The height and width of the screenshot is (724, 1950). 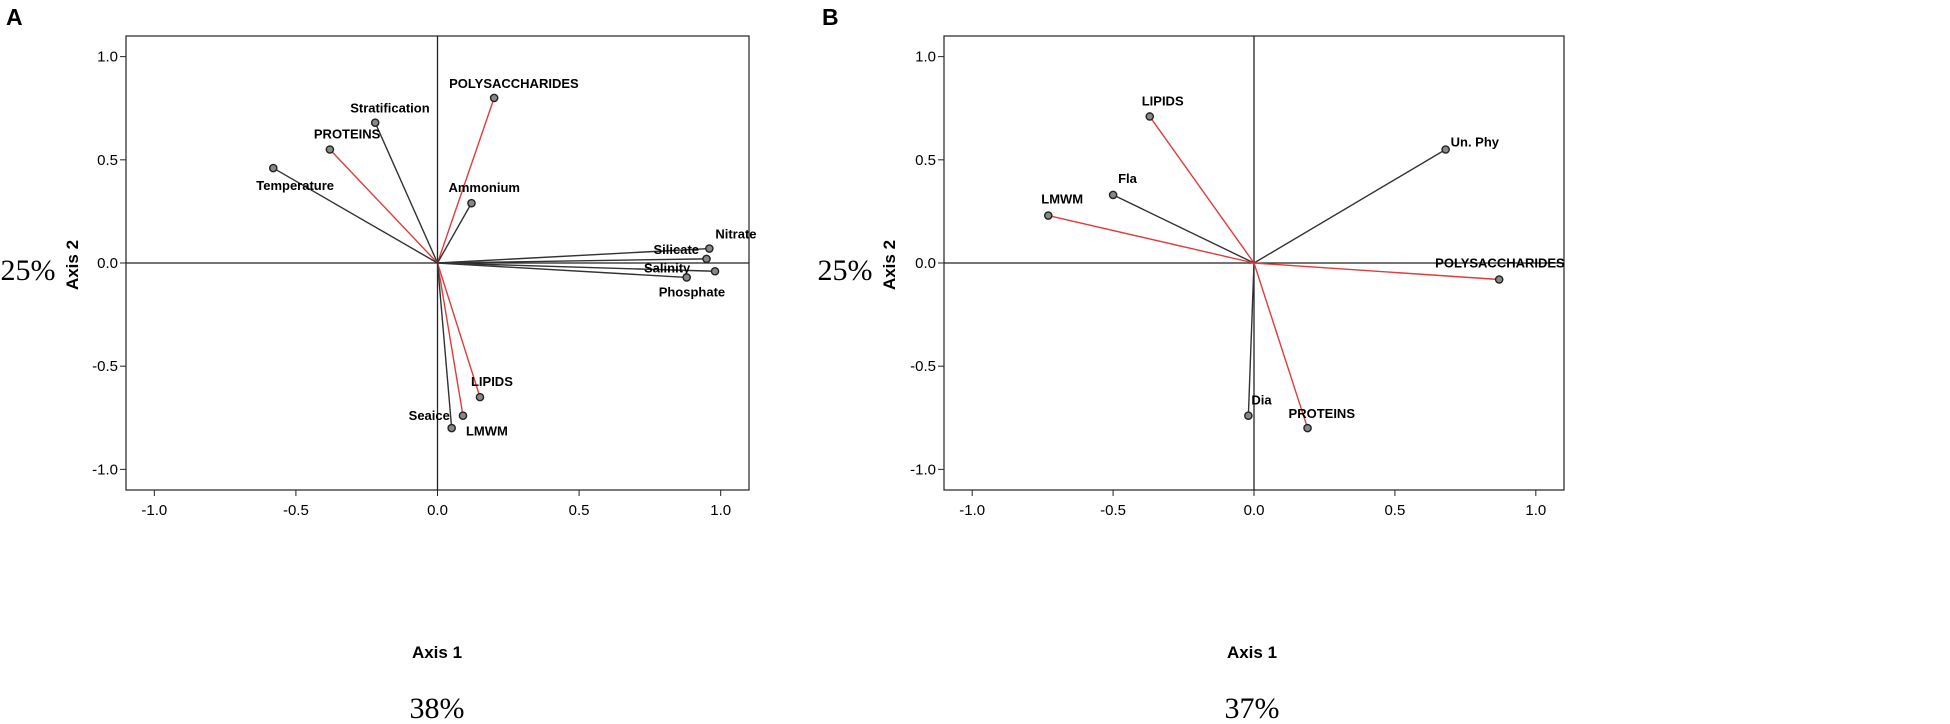 What do you see at coordinates (1475, 142) in the screenshot?
I see `vector-label: Un. Phy` at bounding box center [1475, 142].